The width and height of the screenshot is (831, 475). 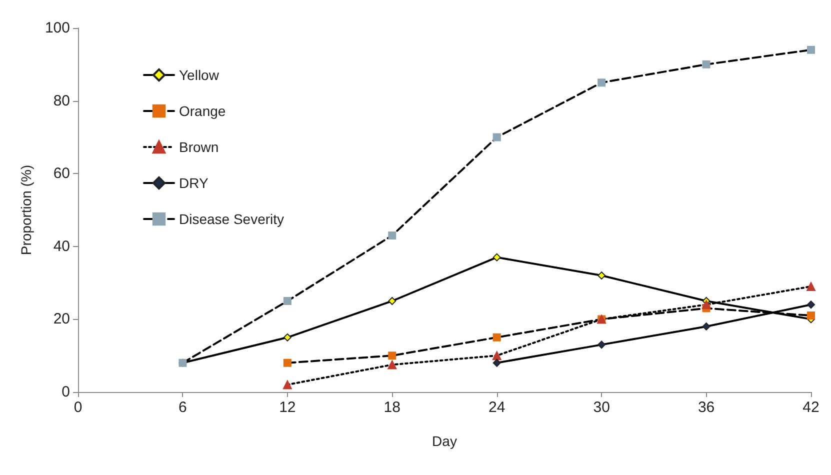 I want to click on x-tick-label: 30, so click(x=601, y=407).